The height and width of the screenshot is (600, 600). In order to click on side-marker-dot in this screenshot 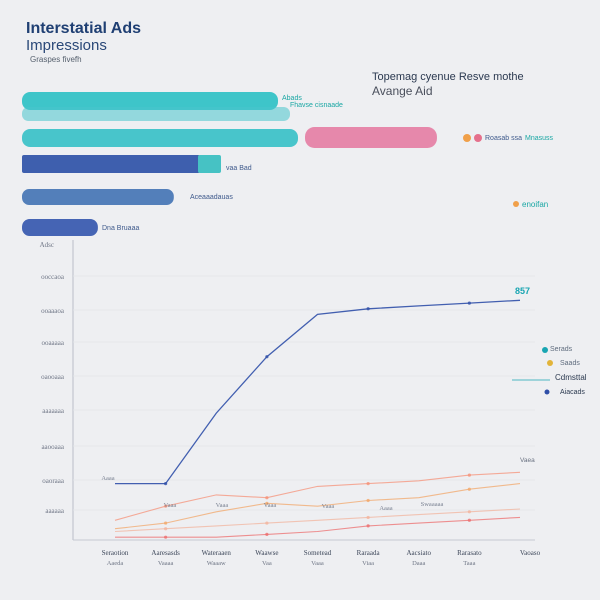, I will do `click(516, 204)`.